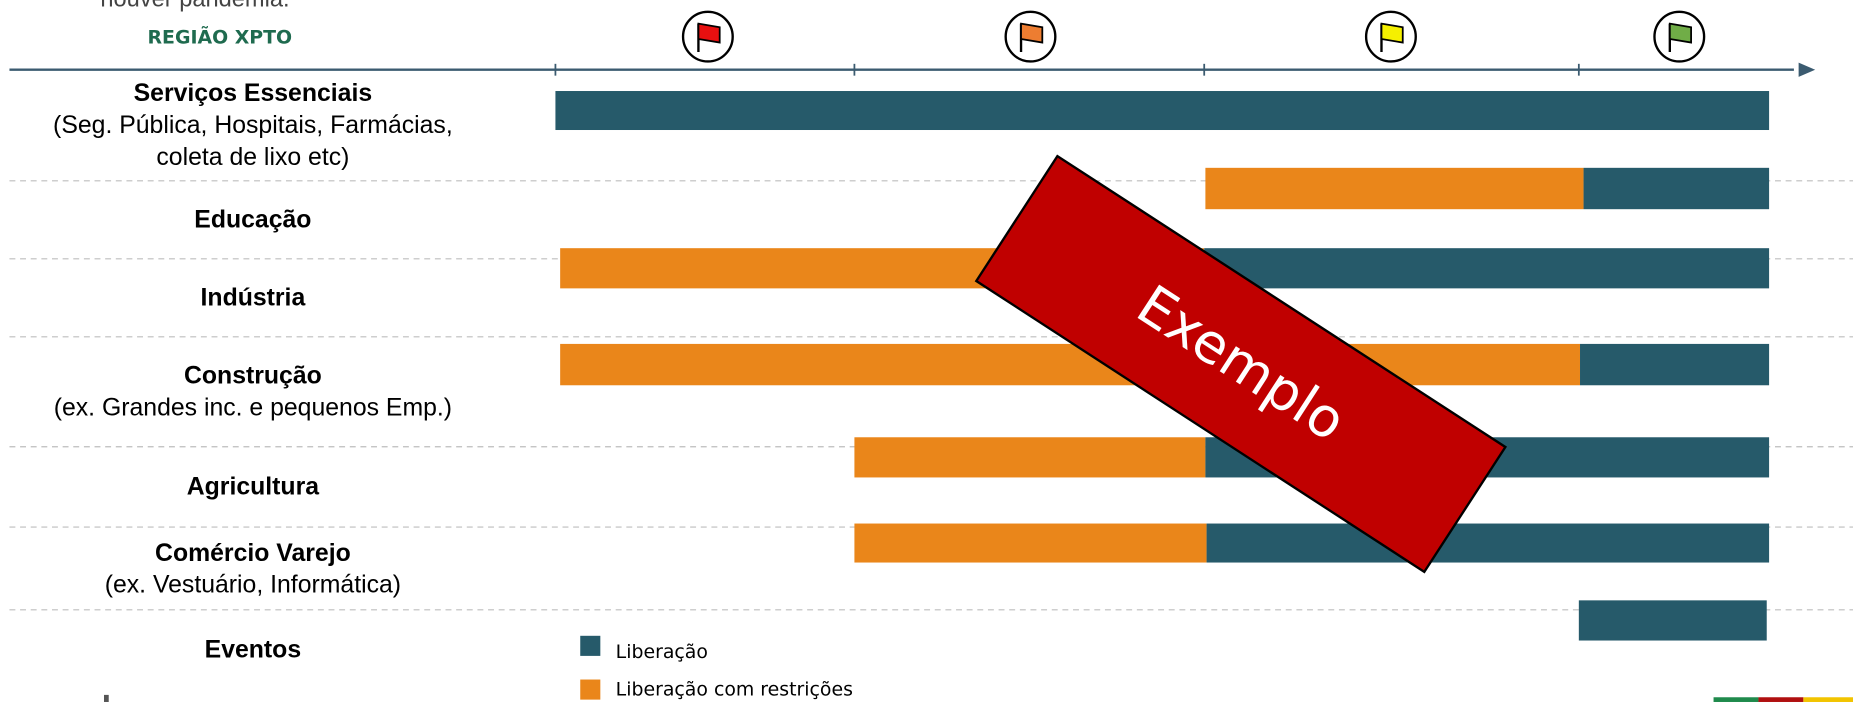 This screenshot has height=702, width=1853. Describe the element at coordinates (253, 407) in the screenshot. I see `row-detail: (ex. Grandes inc. e pequenos Emp.)` at that location.